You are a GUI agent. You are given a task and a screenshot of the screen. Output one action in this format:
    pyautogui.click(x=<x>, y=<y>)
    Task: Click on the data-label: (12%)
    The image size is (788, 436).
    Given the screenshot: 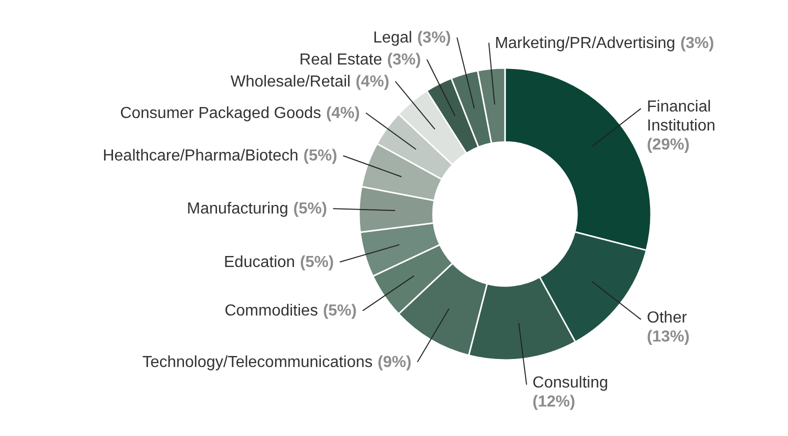 What is the action you would take?
    pyautogui.click(x=554, y=402)
    